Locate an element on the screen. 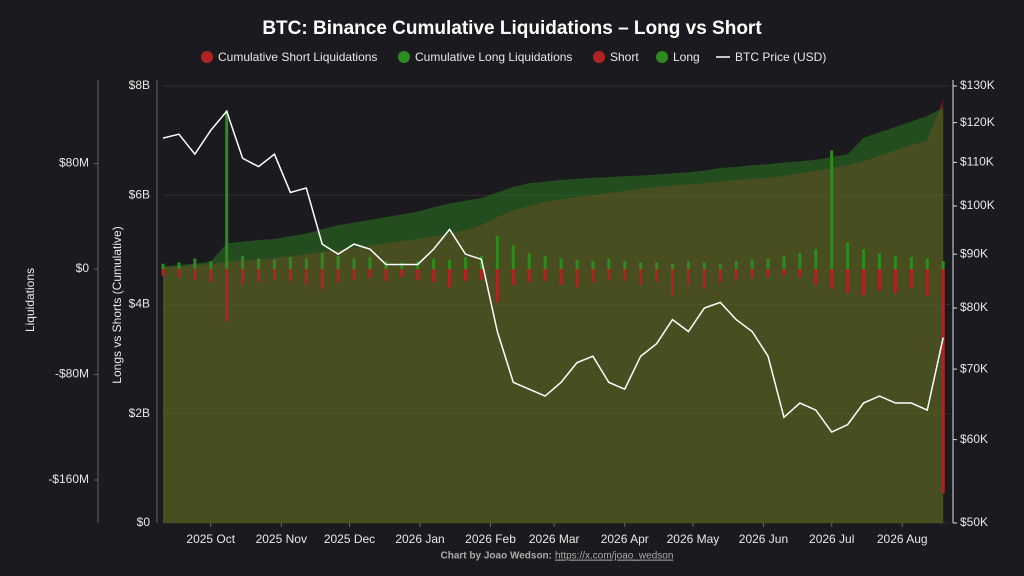 This screenshot has width=1024, height=576. x-tick-label: 2025 Oct is located at coordinates (210, 539).